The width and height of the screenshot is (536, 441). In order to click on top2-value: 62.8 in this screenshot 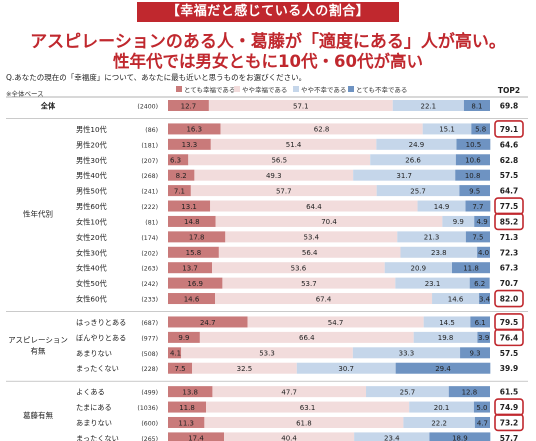, I will do `click(509, 160)`.